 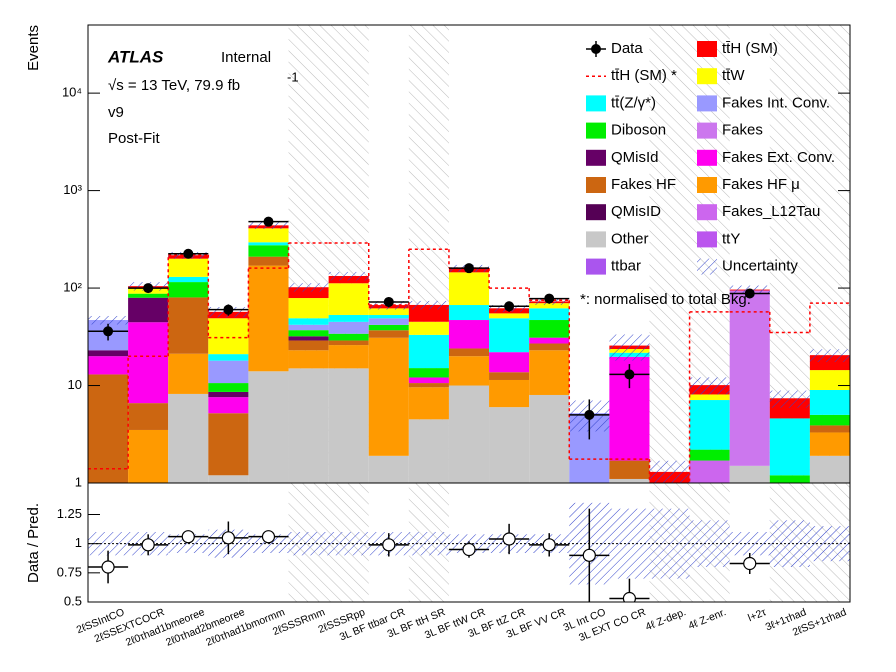 What do you see at coordinates (707, 619) in the screenshot?
I see `x-tick-label: 4ℓ Z-enr.` at bounding box center [707, 619].